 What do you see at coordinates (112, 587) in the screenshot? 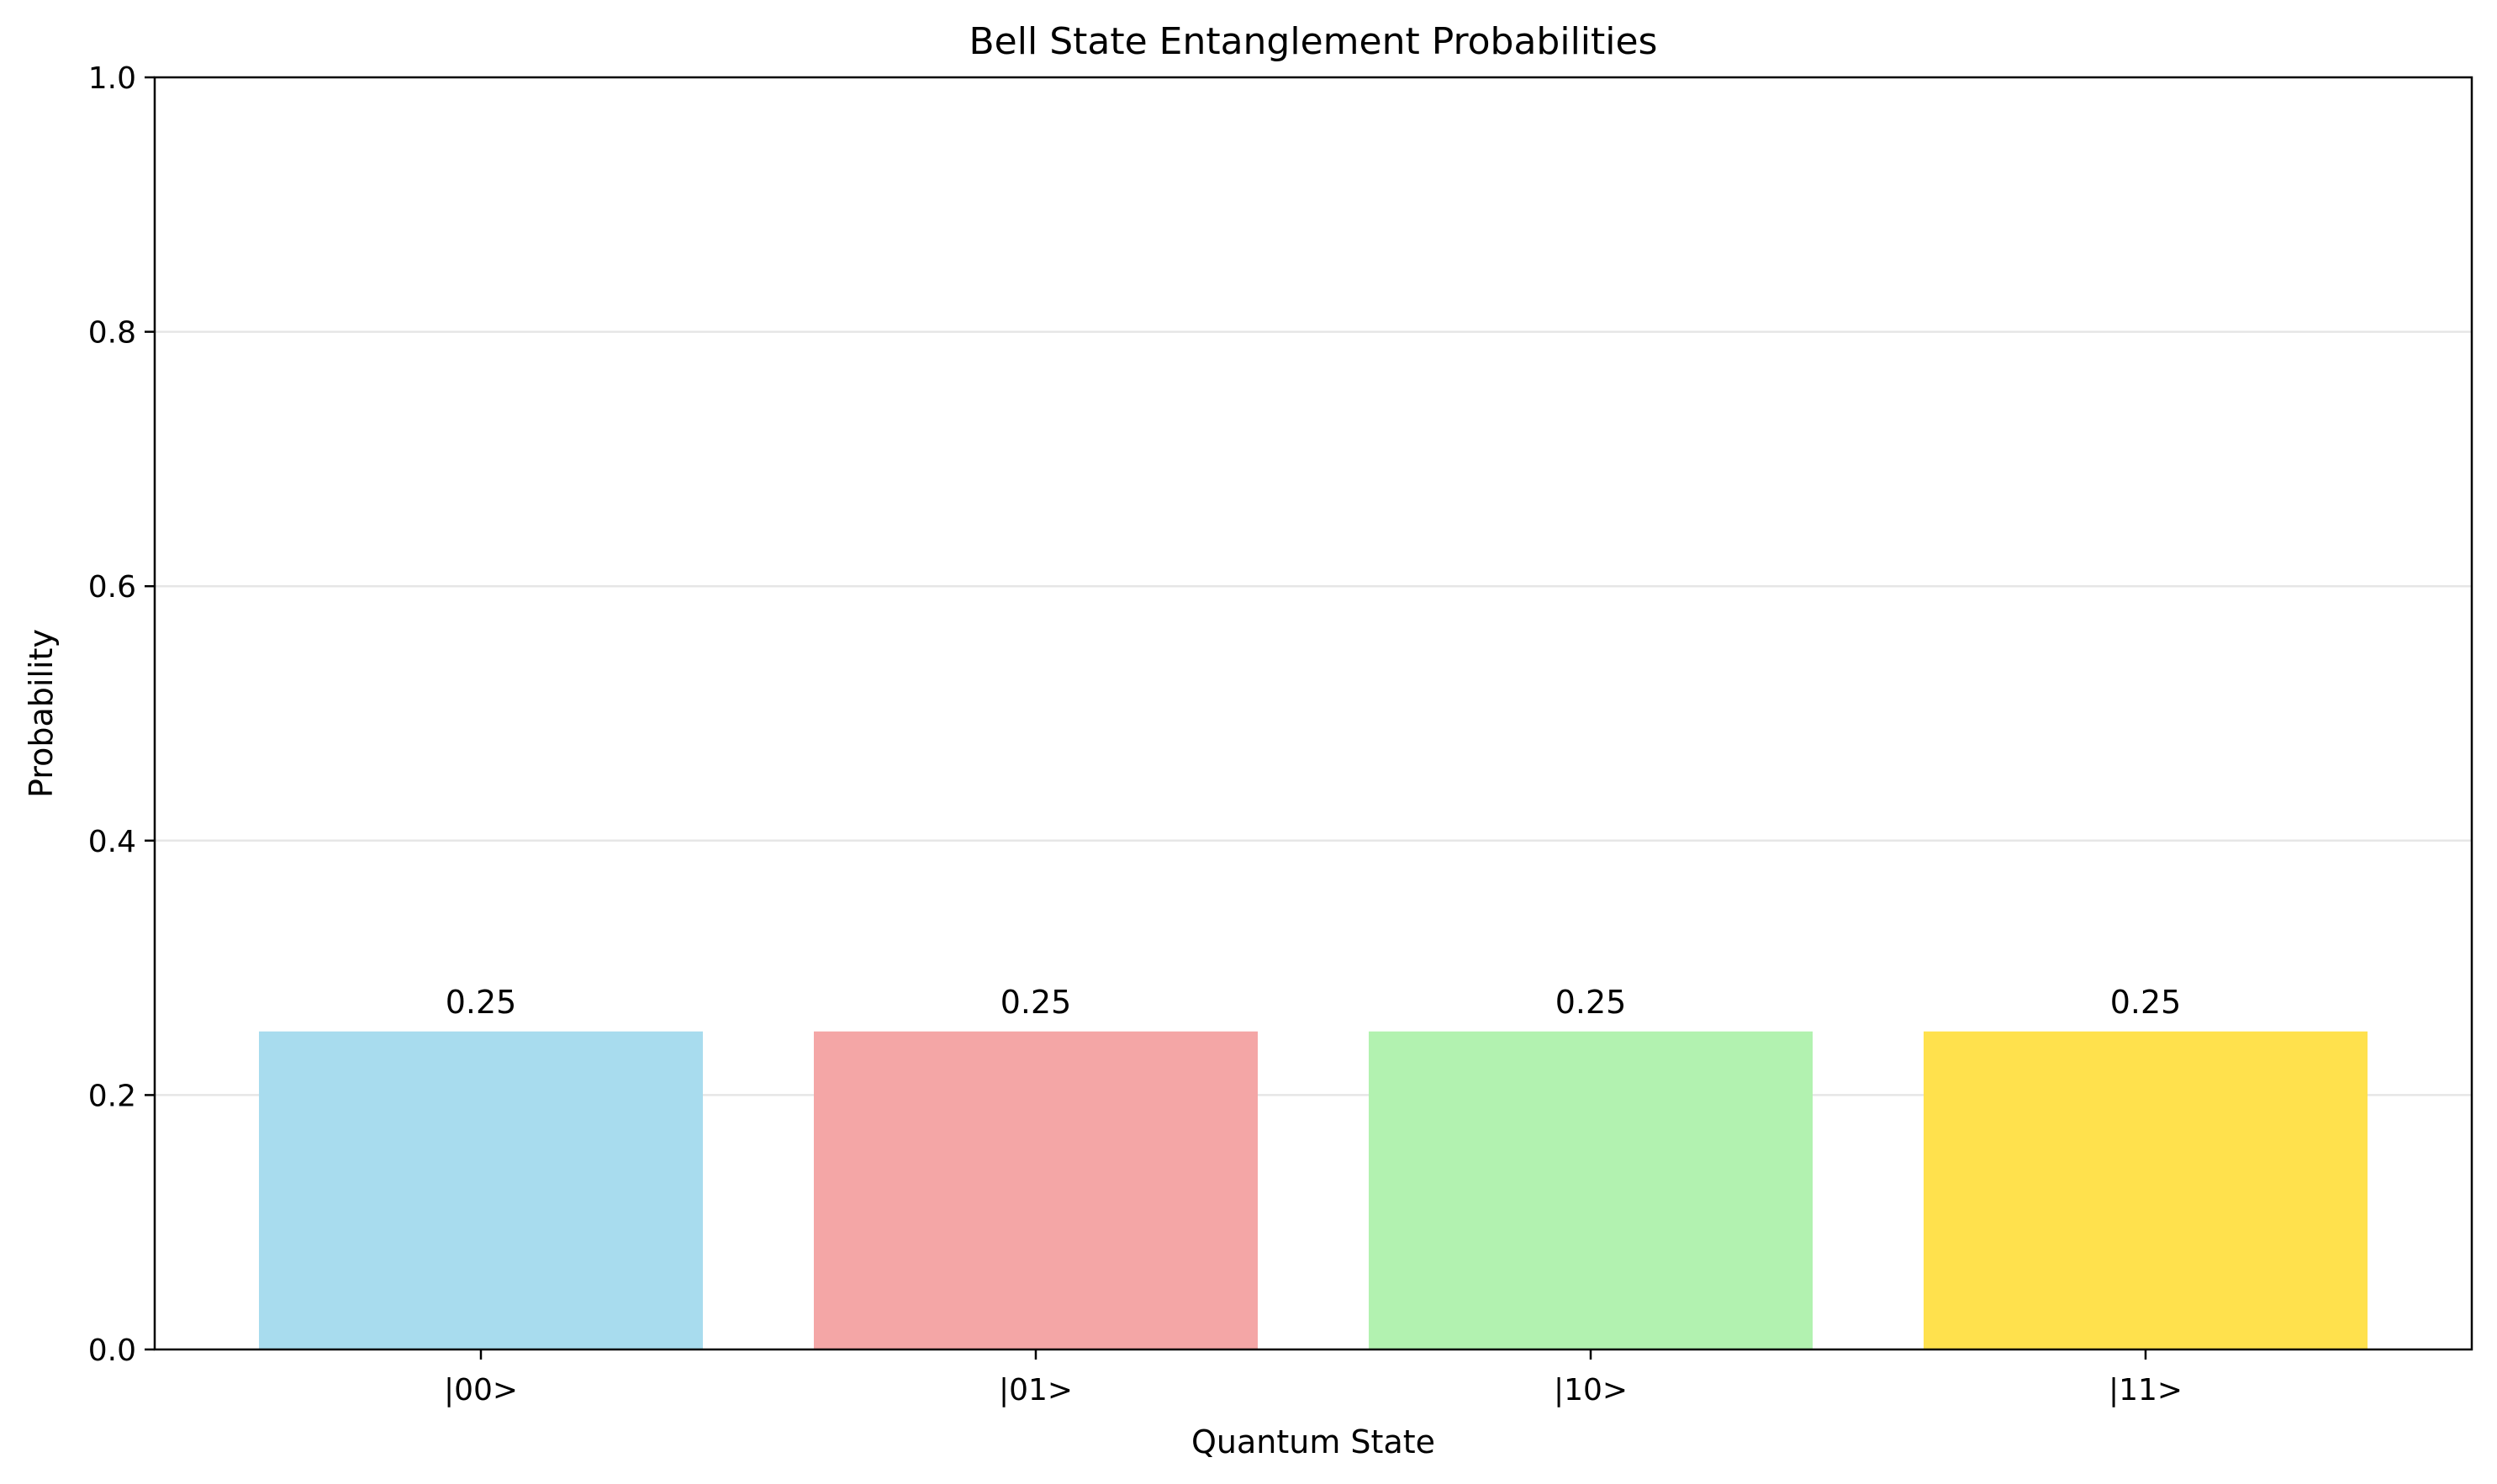
I see `y-tick-label: 0.6` at bounding box center [112, 587].